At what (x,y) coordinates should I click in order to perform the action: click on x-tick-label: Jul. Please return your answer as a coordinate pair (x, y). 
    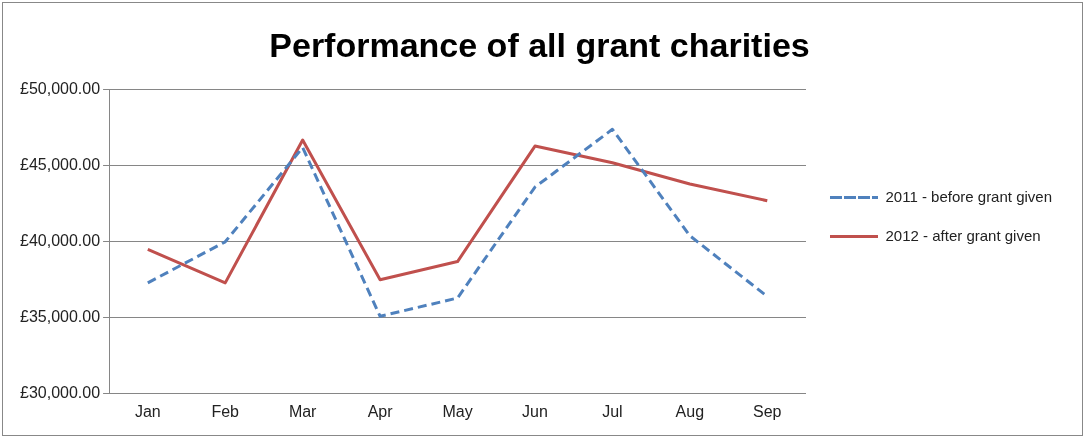
    Looking at the image, I should click on (612, 411).